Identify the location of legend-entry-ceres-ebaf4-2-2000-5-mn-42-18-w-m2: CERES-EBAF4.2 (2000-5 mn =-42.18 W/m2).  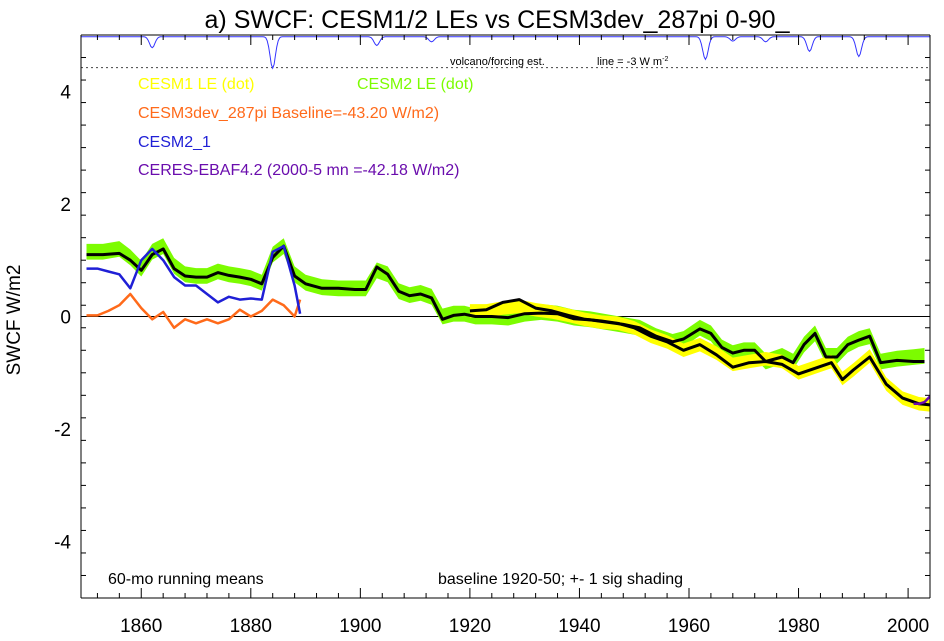
(298, 170).